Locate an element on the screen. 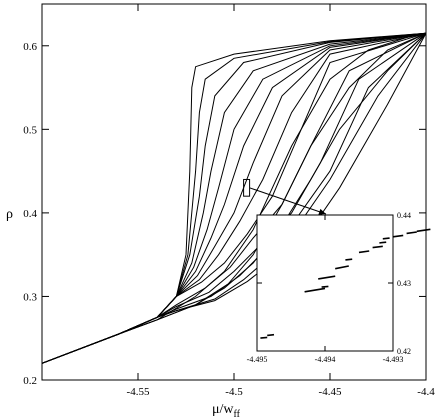 The width and height of the screenshot is (436, 420). x-axis-title: μ/wff is located at coordinates (226, 411).